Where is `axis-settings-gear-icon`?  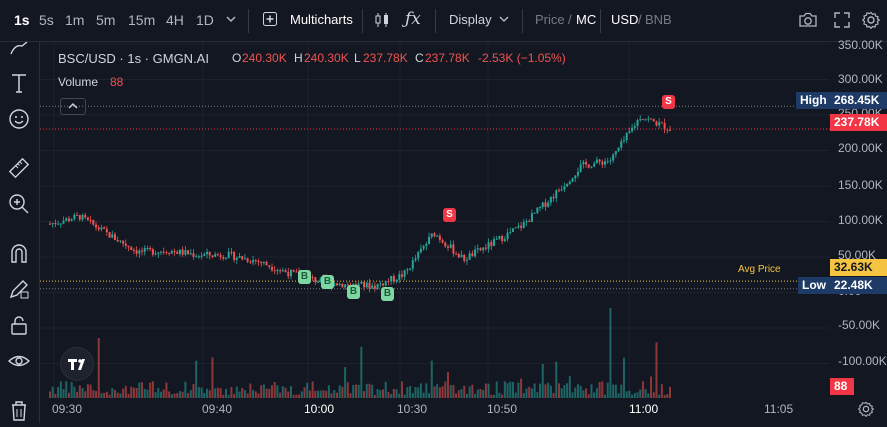 axis-settings-gear-icon is located at coordinates (866, 411).